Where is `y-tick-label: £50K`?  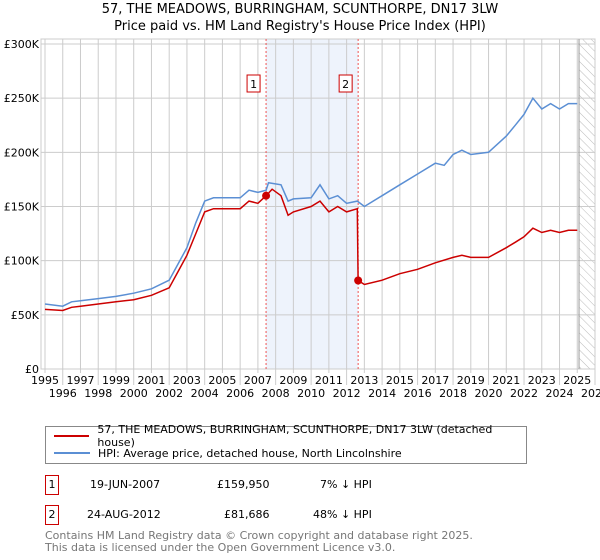
y-tick-label: £50K is located at coordinates (25, 315).